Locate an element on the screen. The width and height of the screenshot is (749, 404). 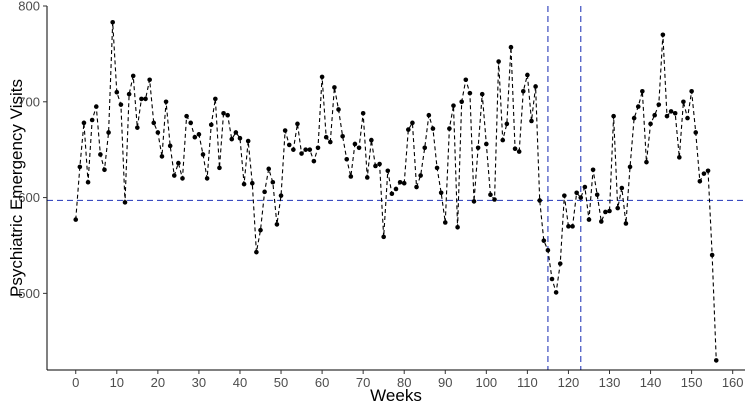
y-tick-label: 600 is located at coordinates (29, 197).